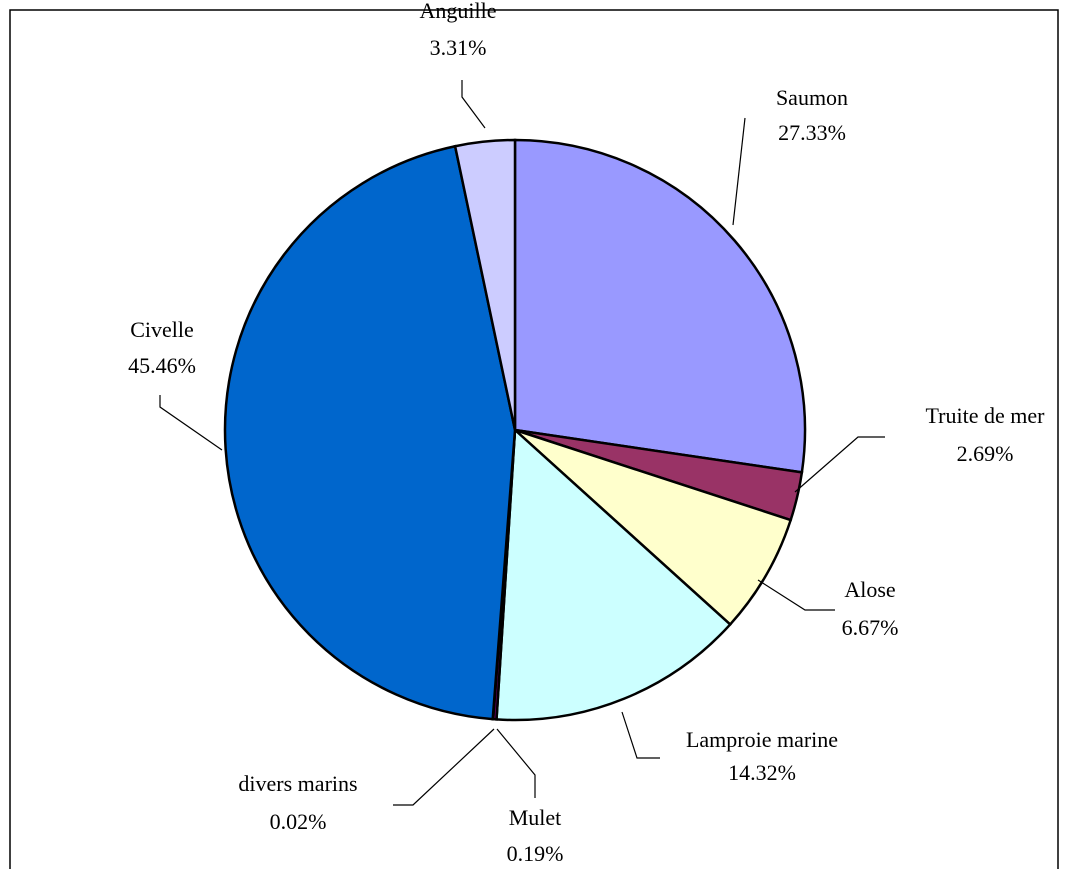 This screenshot has width=1065, height=869. Describe the element at coordinates (535, 817) in the screenshot. I see `slice-label: Mulet` at that location.